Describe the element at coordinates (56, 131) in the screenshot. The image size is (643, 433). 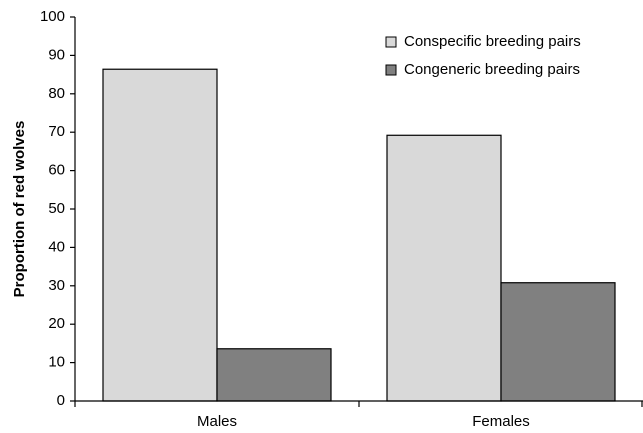
I see `y-tick-label: 70` at that location.